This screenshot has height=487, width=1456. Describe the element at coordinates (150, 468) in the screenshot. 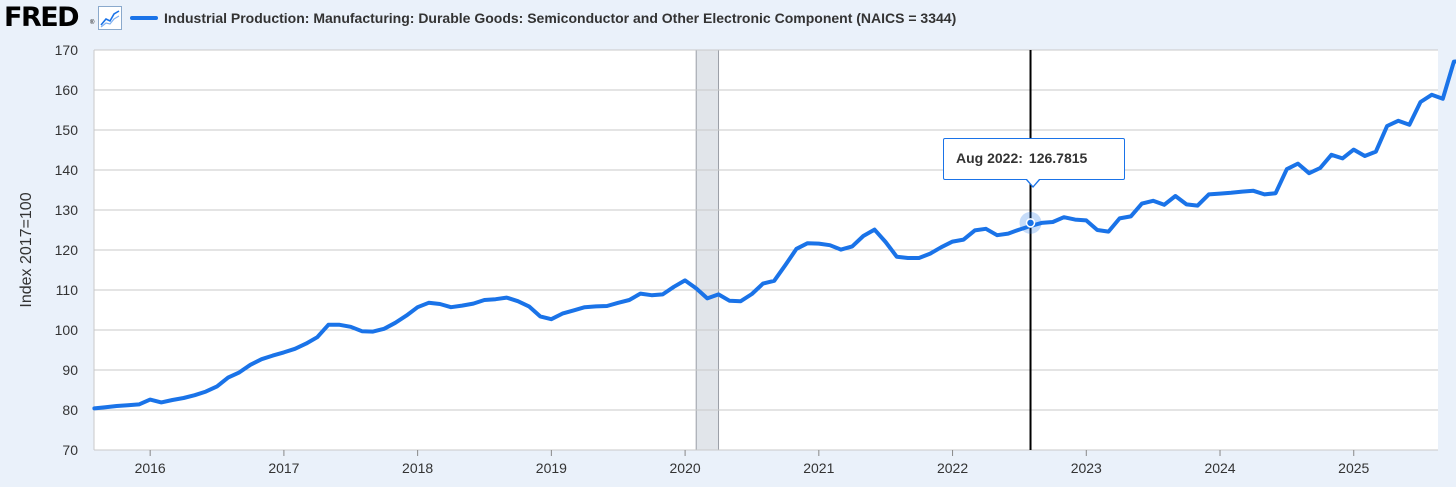

I see `x-tick-label: 2016` at that location.